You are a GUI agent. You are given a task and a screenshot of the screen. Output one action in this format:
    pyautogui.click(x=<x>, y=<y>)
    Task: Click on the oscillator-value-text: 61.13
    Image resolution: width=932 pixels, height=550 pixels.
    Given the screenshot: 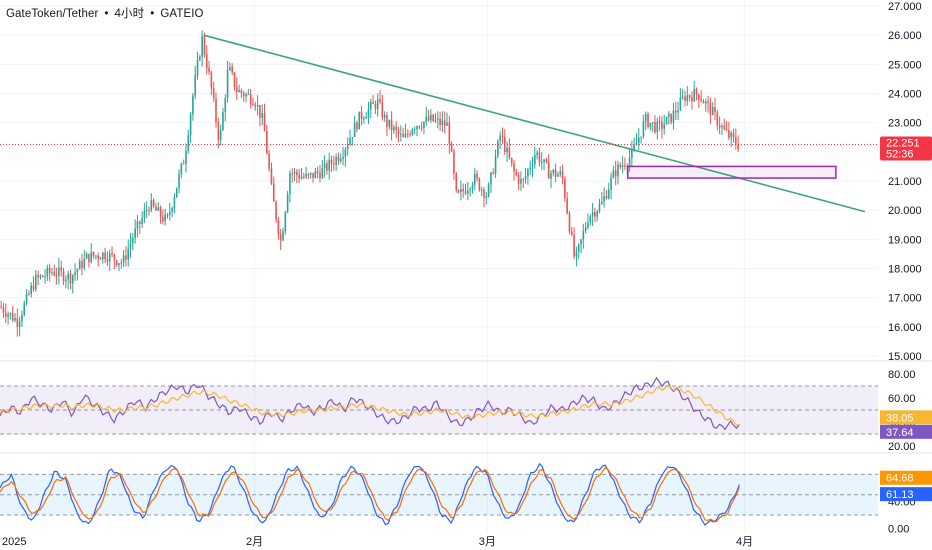 What is the action you would take?
    pyautogui.click(x=900, y=495)
    